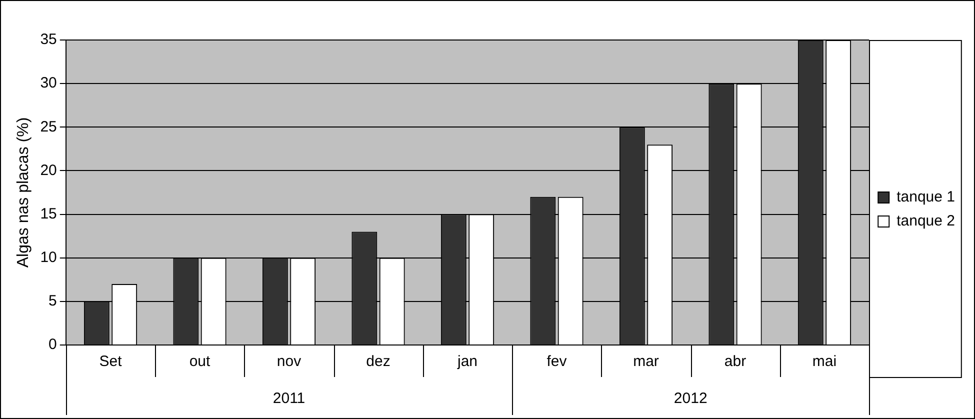 Image resolution: width=975 pixels, height=419 pixels. I want to click on text: 2012, so click(691, 399).